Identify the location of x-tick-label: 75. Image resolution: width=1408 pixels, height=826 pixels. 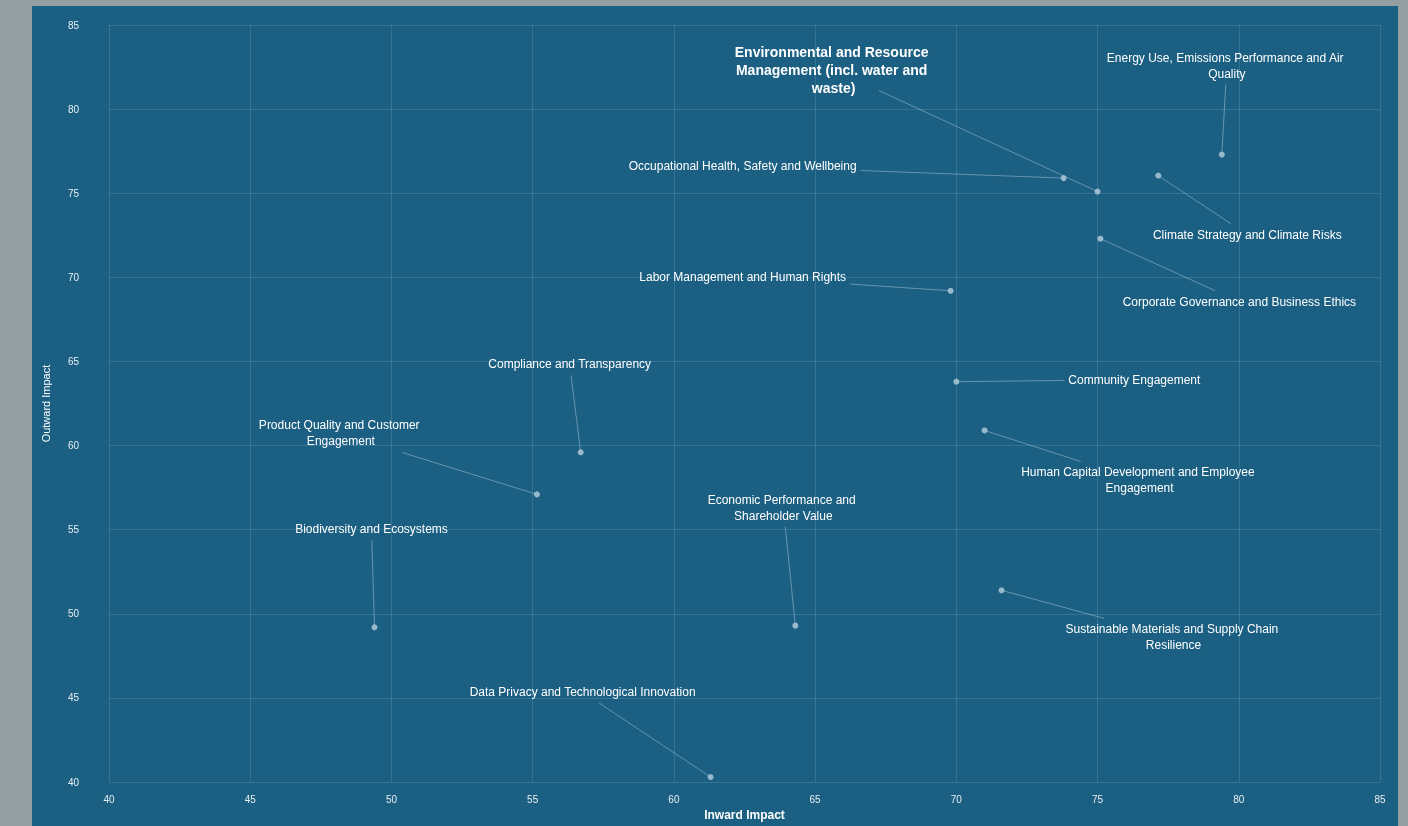
(1097, 799).